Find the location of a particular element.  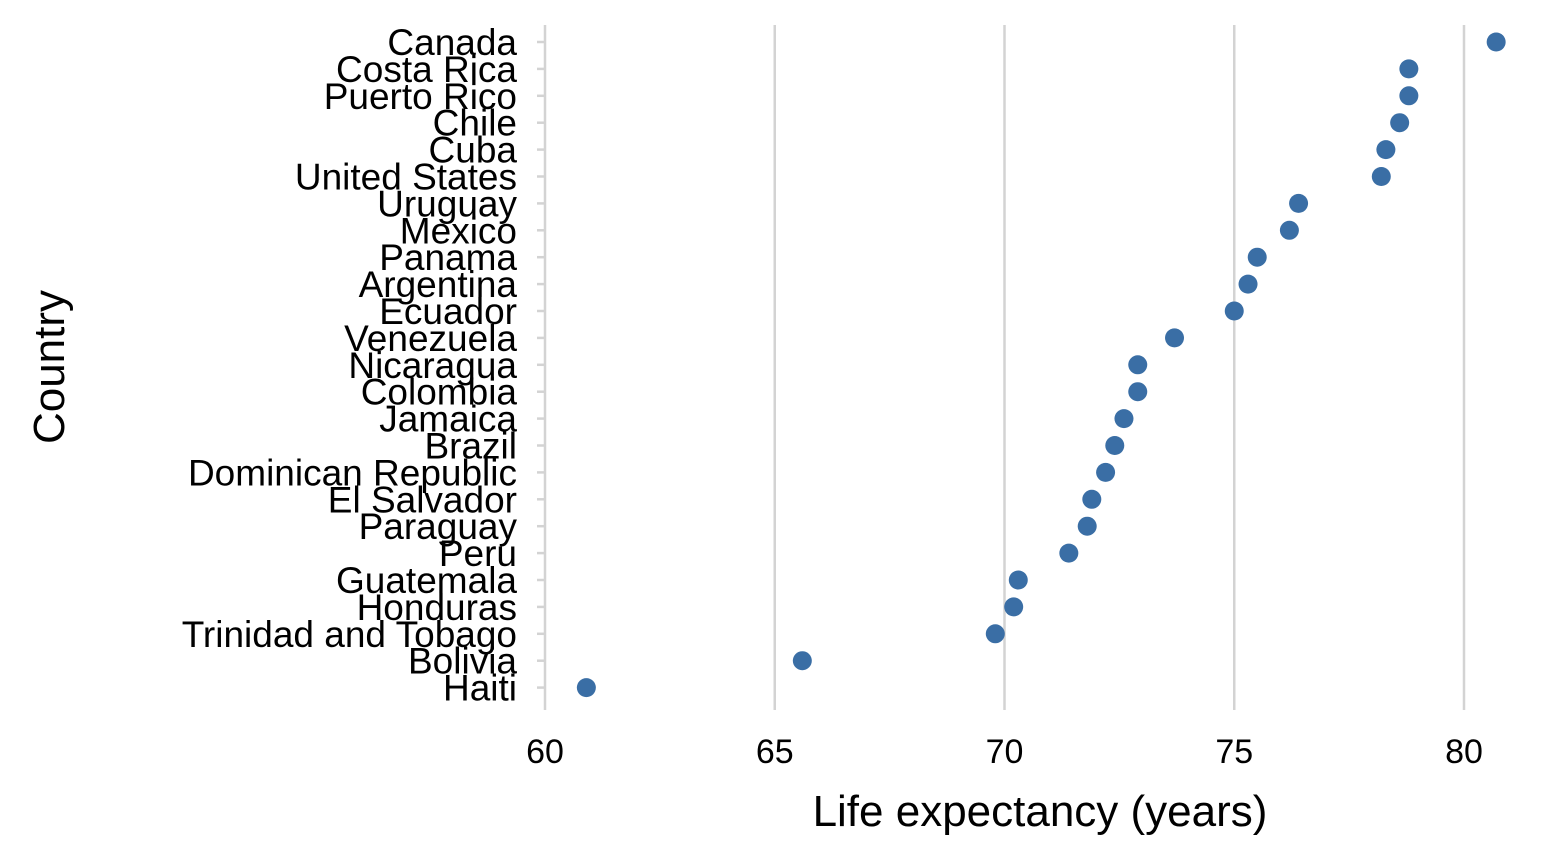

country-label: Honduras is located at coordinates (437, 607).